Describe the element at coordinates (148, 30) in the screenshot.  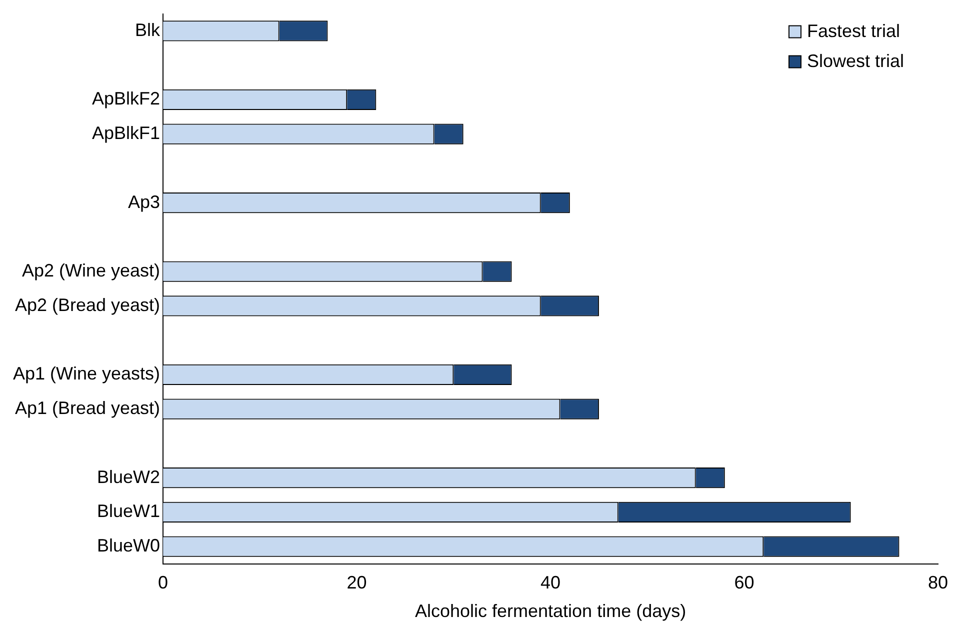
I see `y-tick-label: Blk` at that location.